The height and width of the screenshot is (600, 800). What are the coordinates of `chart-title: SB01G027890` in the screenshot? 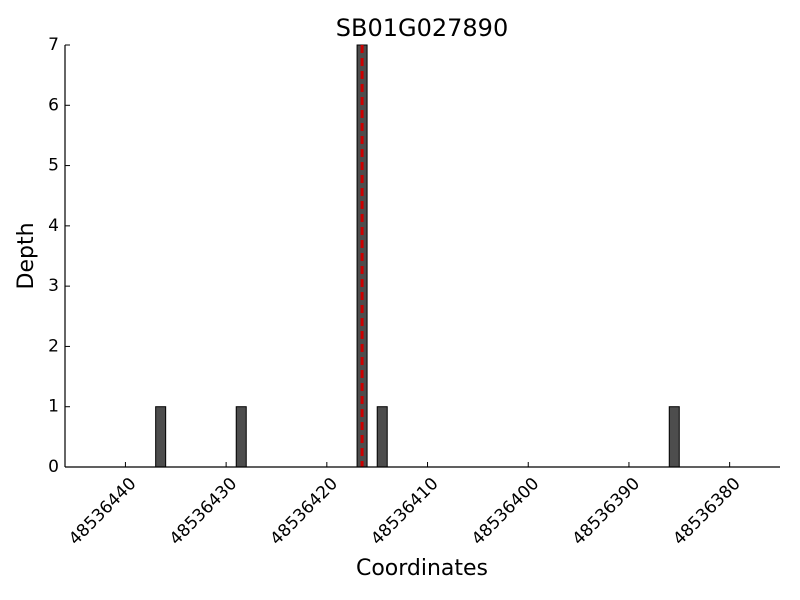 It's located at (422, 28).